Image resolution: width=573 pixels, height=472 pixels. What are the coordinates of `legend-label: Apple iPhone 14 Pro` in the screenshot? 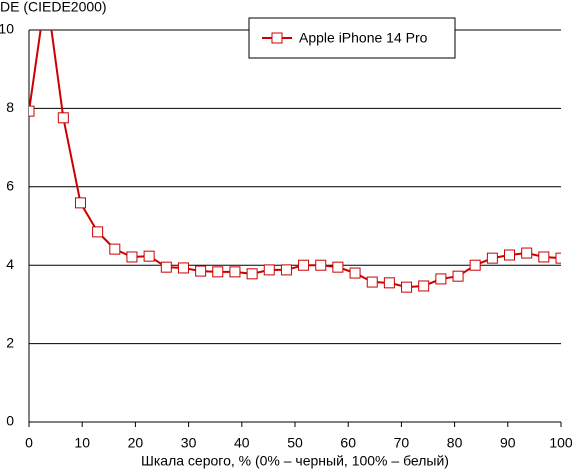 It's located at (363, 38).